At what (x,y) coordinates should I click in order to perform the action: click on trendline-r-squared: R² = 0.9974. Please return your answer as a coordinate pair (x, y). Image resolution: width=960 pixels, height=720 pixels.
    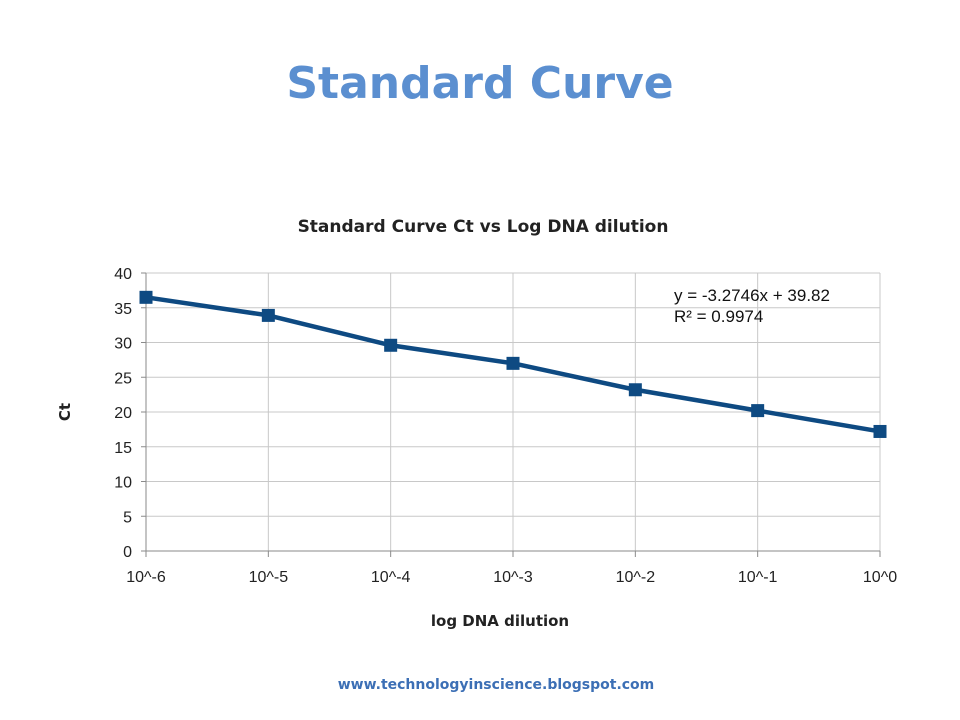
    Looking at the image, I should click on (718, 316).